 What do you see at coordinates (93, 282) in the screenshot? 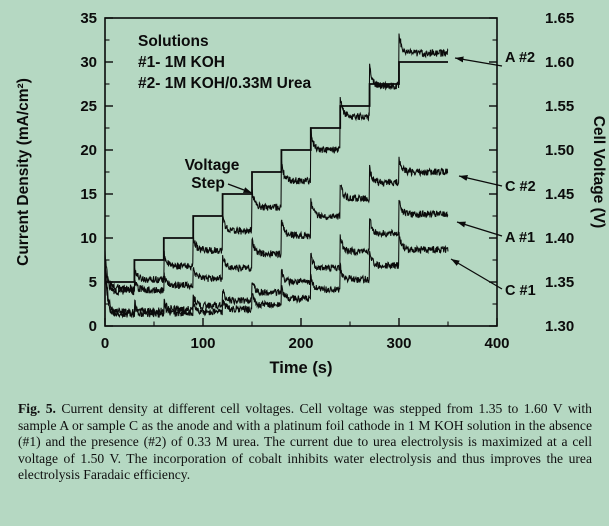
I see `svg-text: 5` at bounding box center [93, 282].